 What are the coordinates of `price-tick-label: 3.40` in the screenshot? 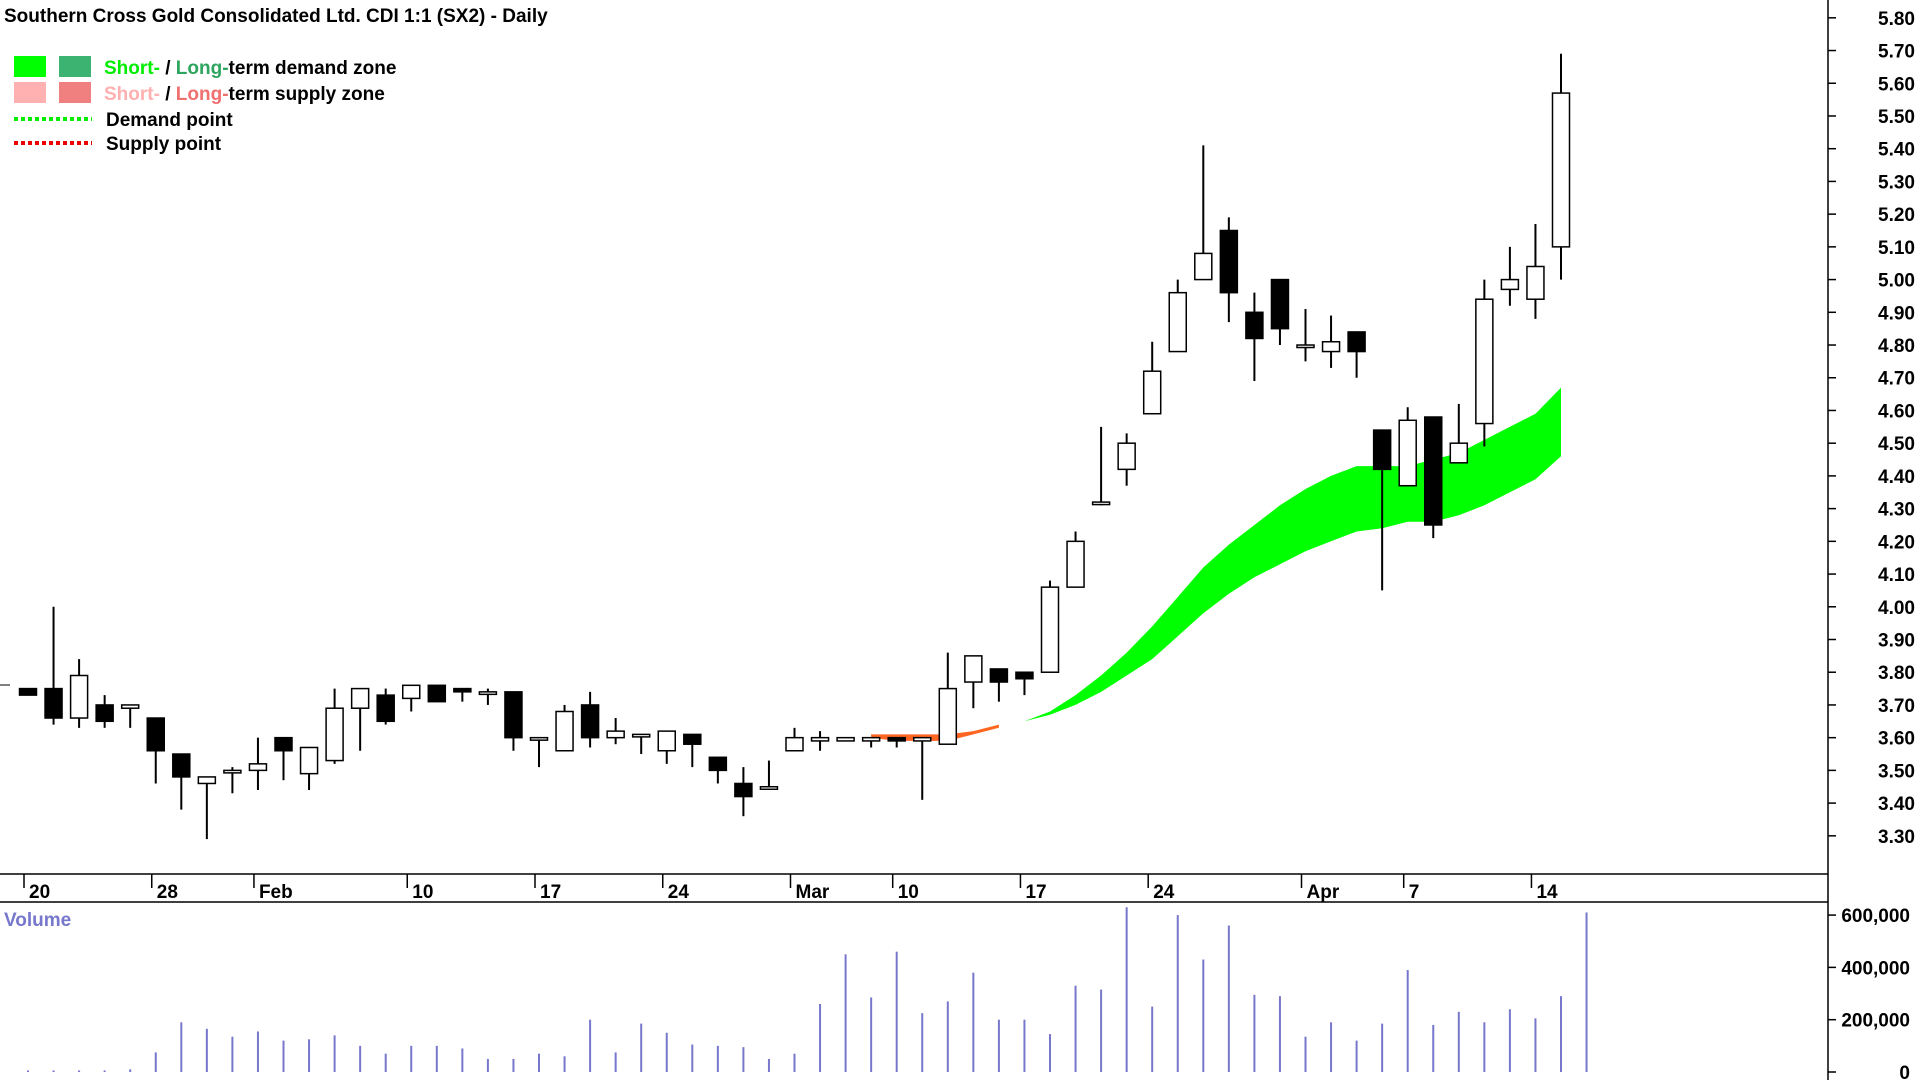 It's located at (1896, 804).